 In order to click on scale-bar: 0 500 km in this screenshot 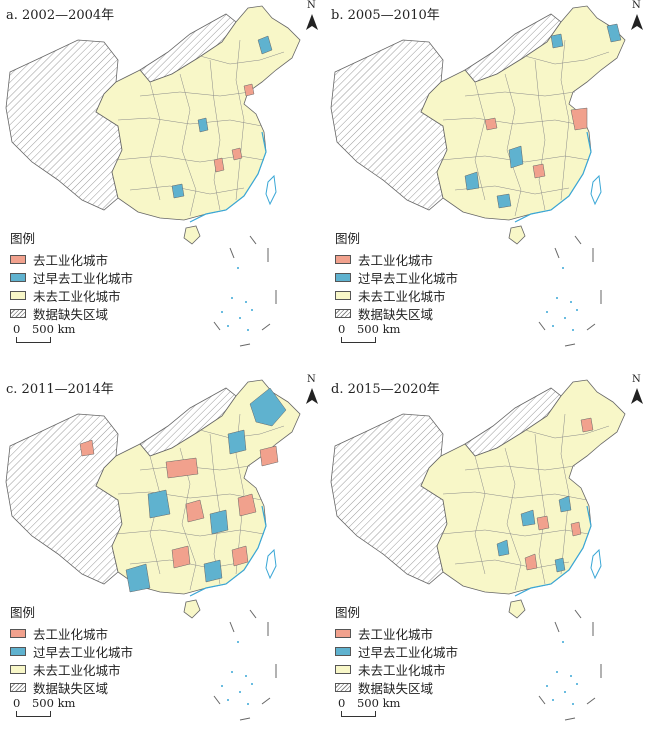, I will do `click(44, 706)`.